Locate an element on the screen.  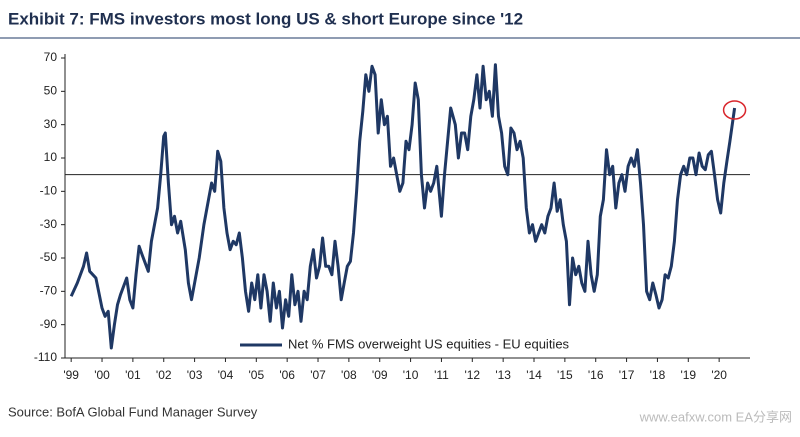
x-tick-label: '06 is located at coordinates (287, 375).